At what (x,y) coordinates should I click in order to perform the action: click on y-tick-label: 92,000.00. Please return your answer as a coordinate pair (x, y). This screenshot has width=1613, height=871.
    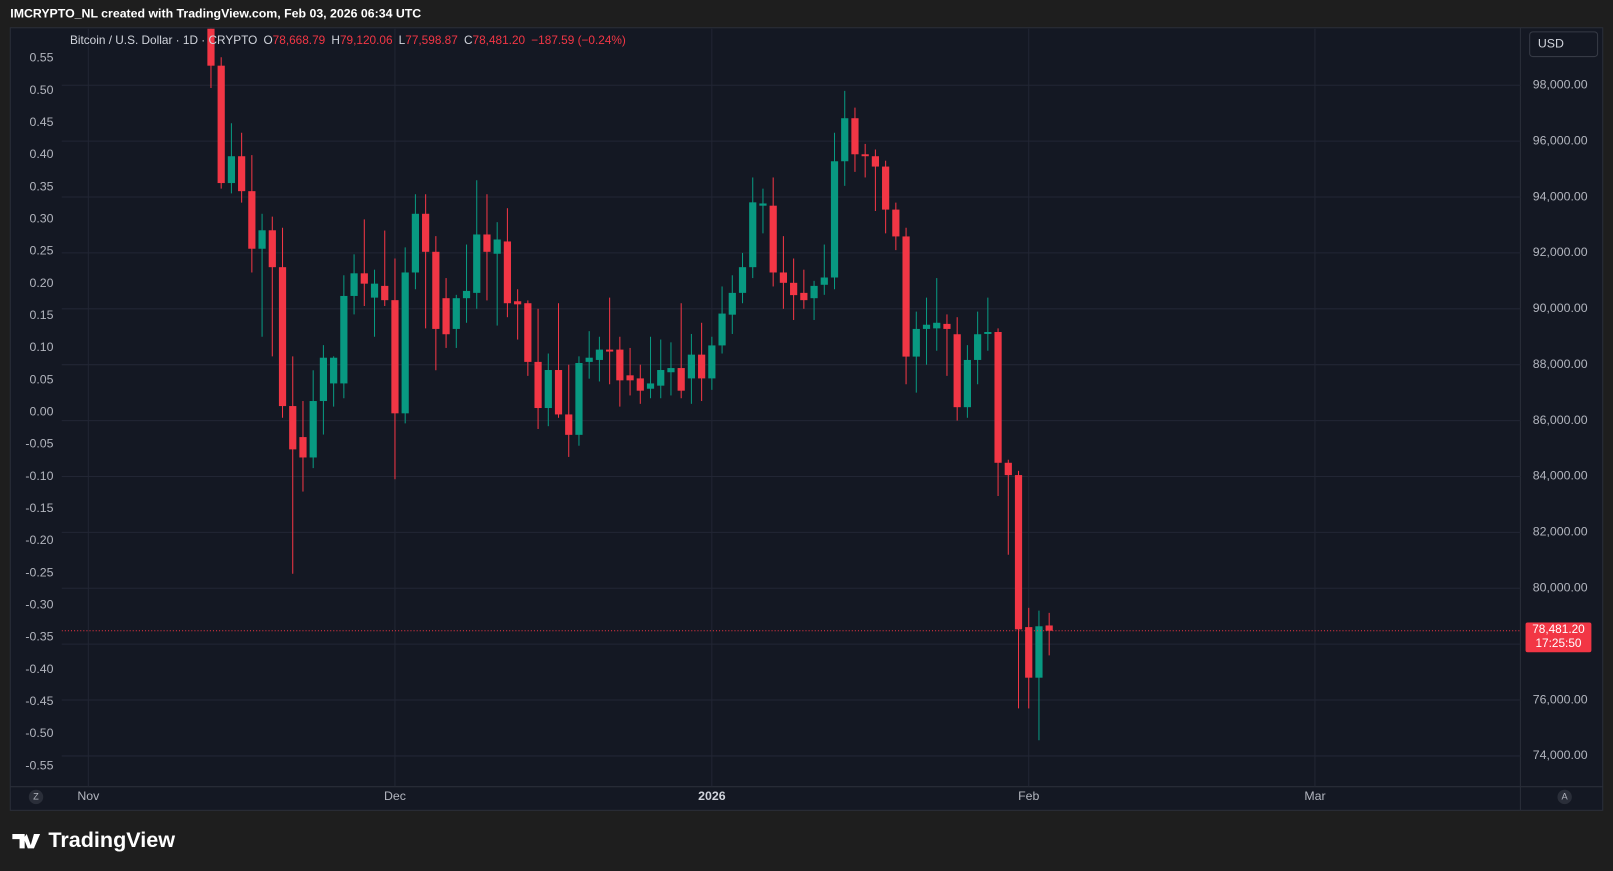
    Looking at the image, I should click on (1560, 252).